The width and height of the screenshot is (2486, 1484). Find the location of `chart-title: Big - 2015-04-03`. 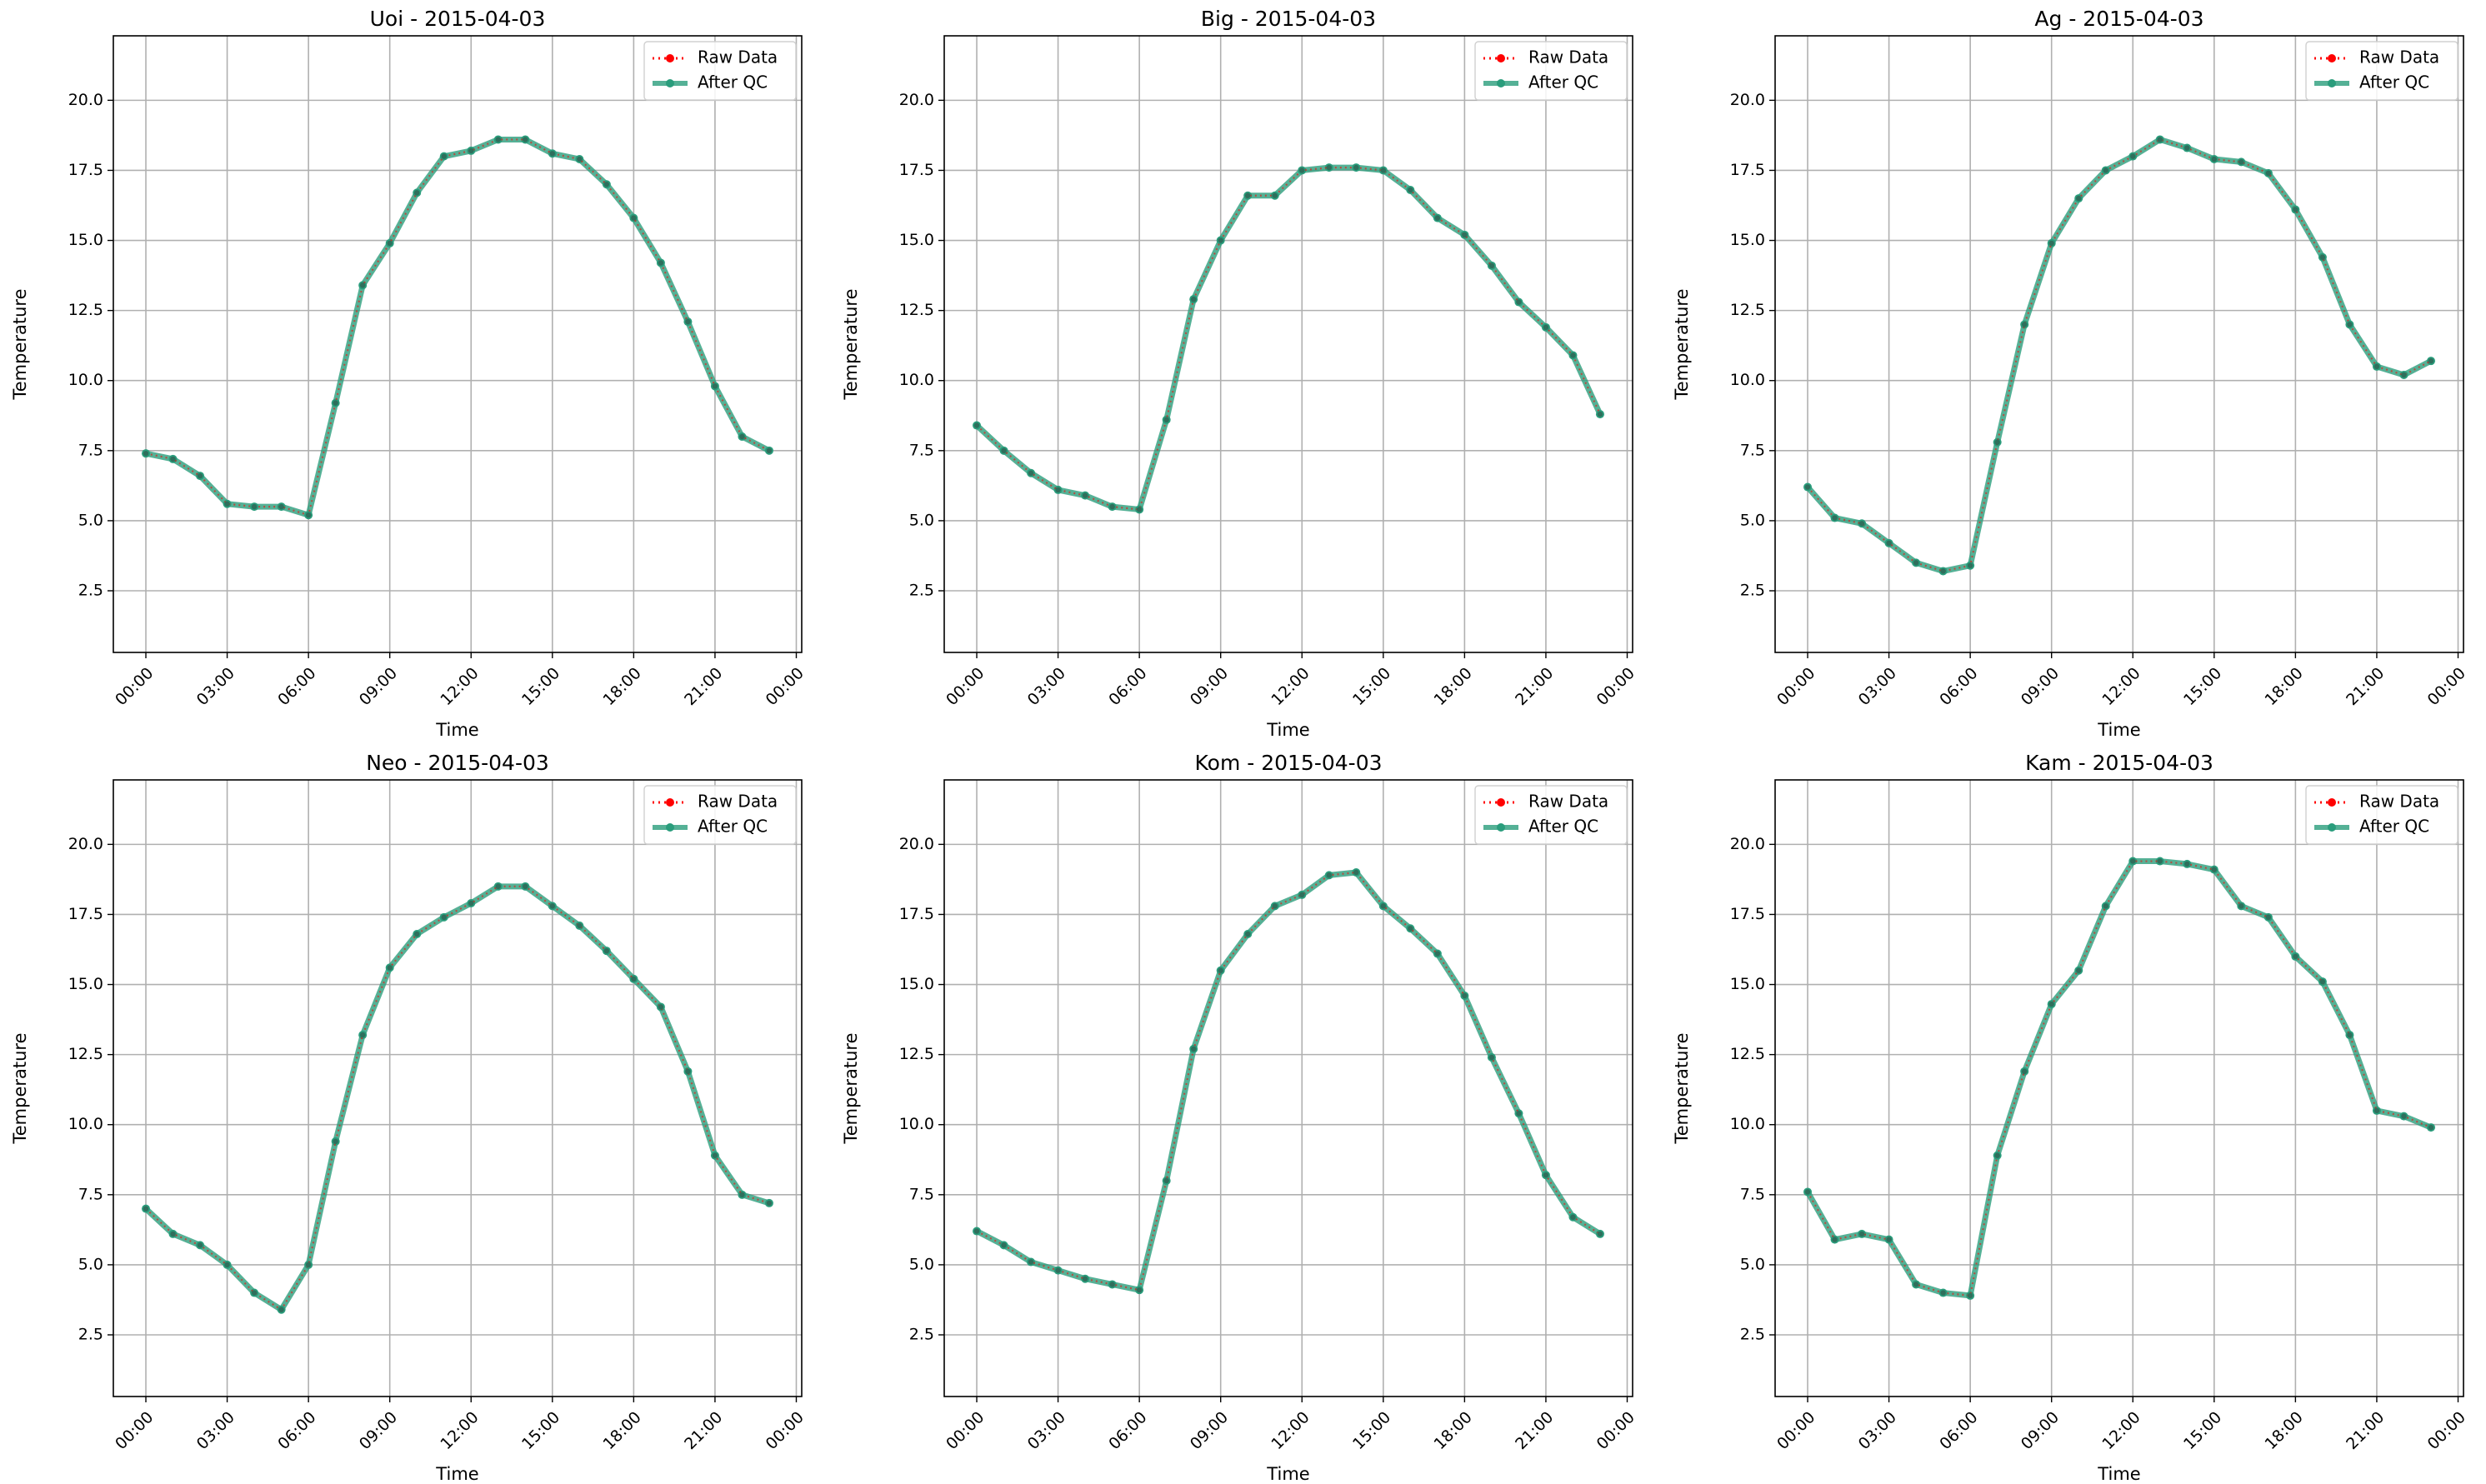

chart-title: Big - 2015-04-03 is located at coordinates (1288, 19).